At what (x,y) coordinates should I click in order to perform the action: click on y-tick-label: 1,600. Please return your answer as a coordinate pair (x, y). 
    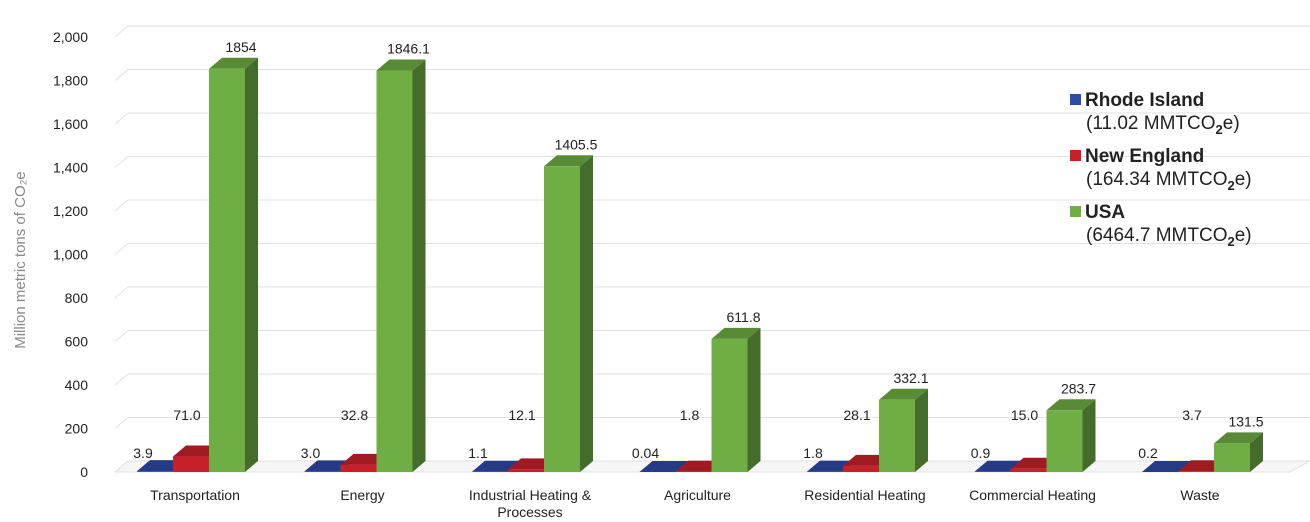
    Looking at the image, I should click on (70, 124).